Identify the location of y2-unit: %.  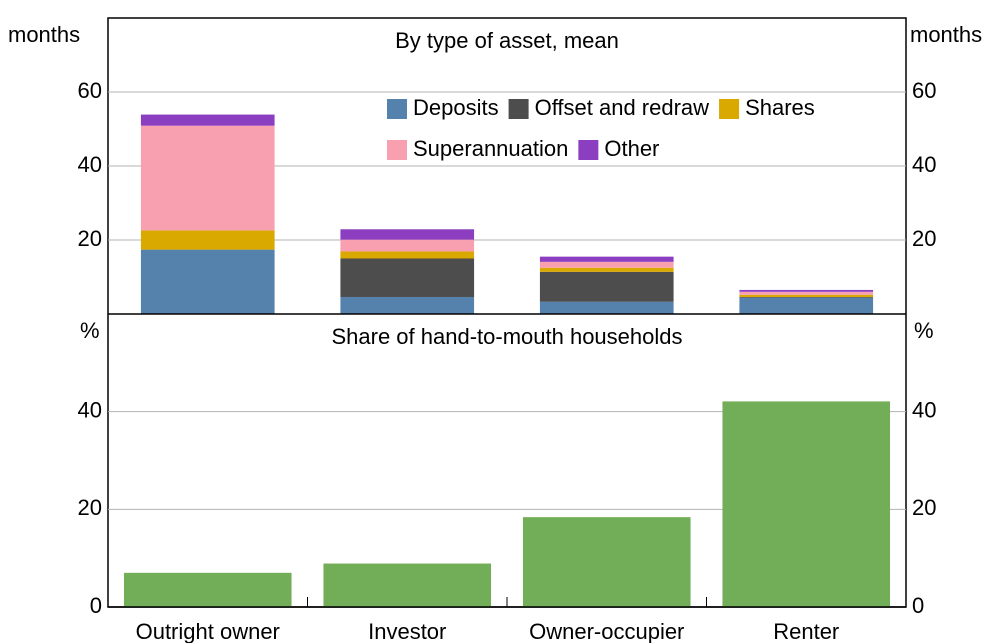
(924, 330).